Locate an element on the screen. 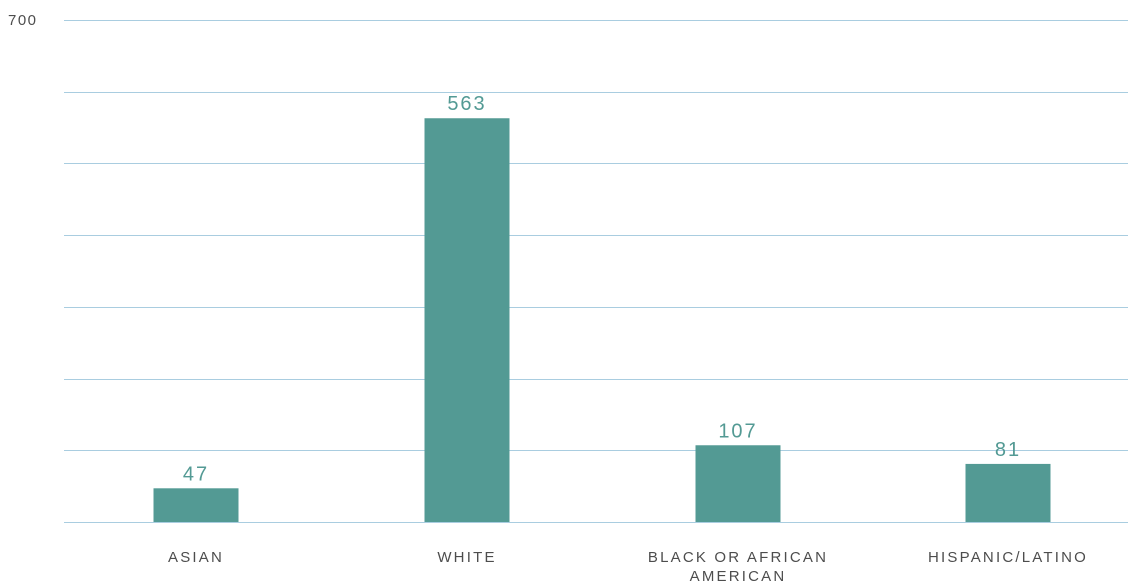  x-tick-label: AMERICAN is located at coordinates (738, 575).